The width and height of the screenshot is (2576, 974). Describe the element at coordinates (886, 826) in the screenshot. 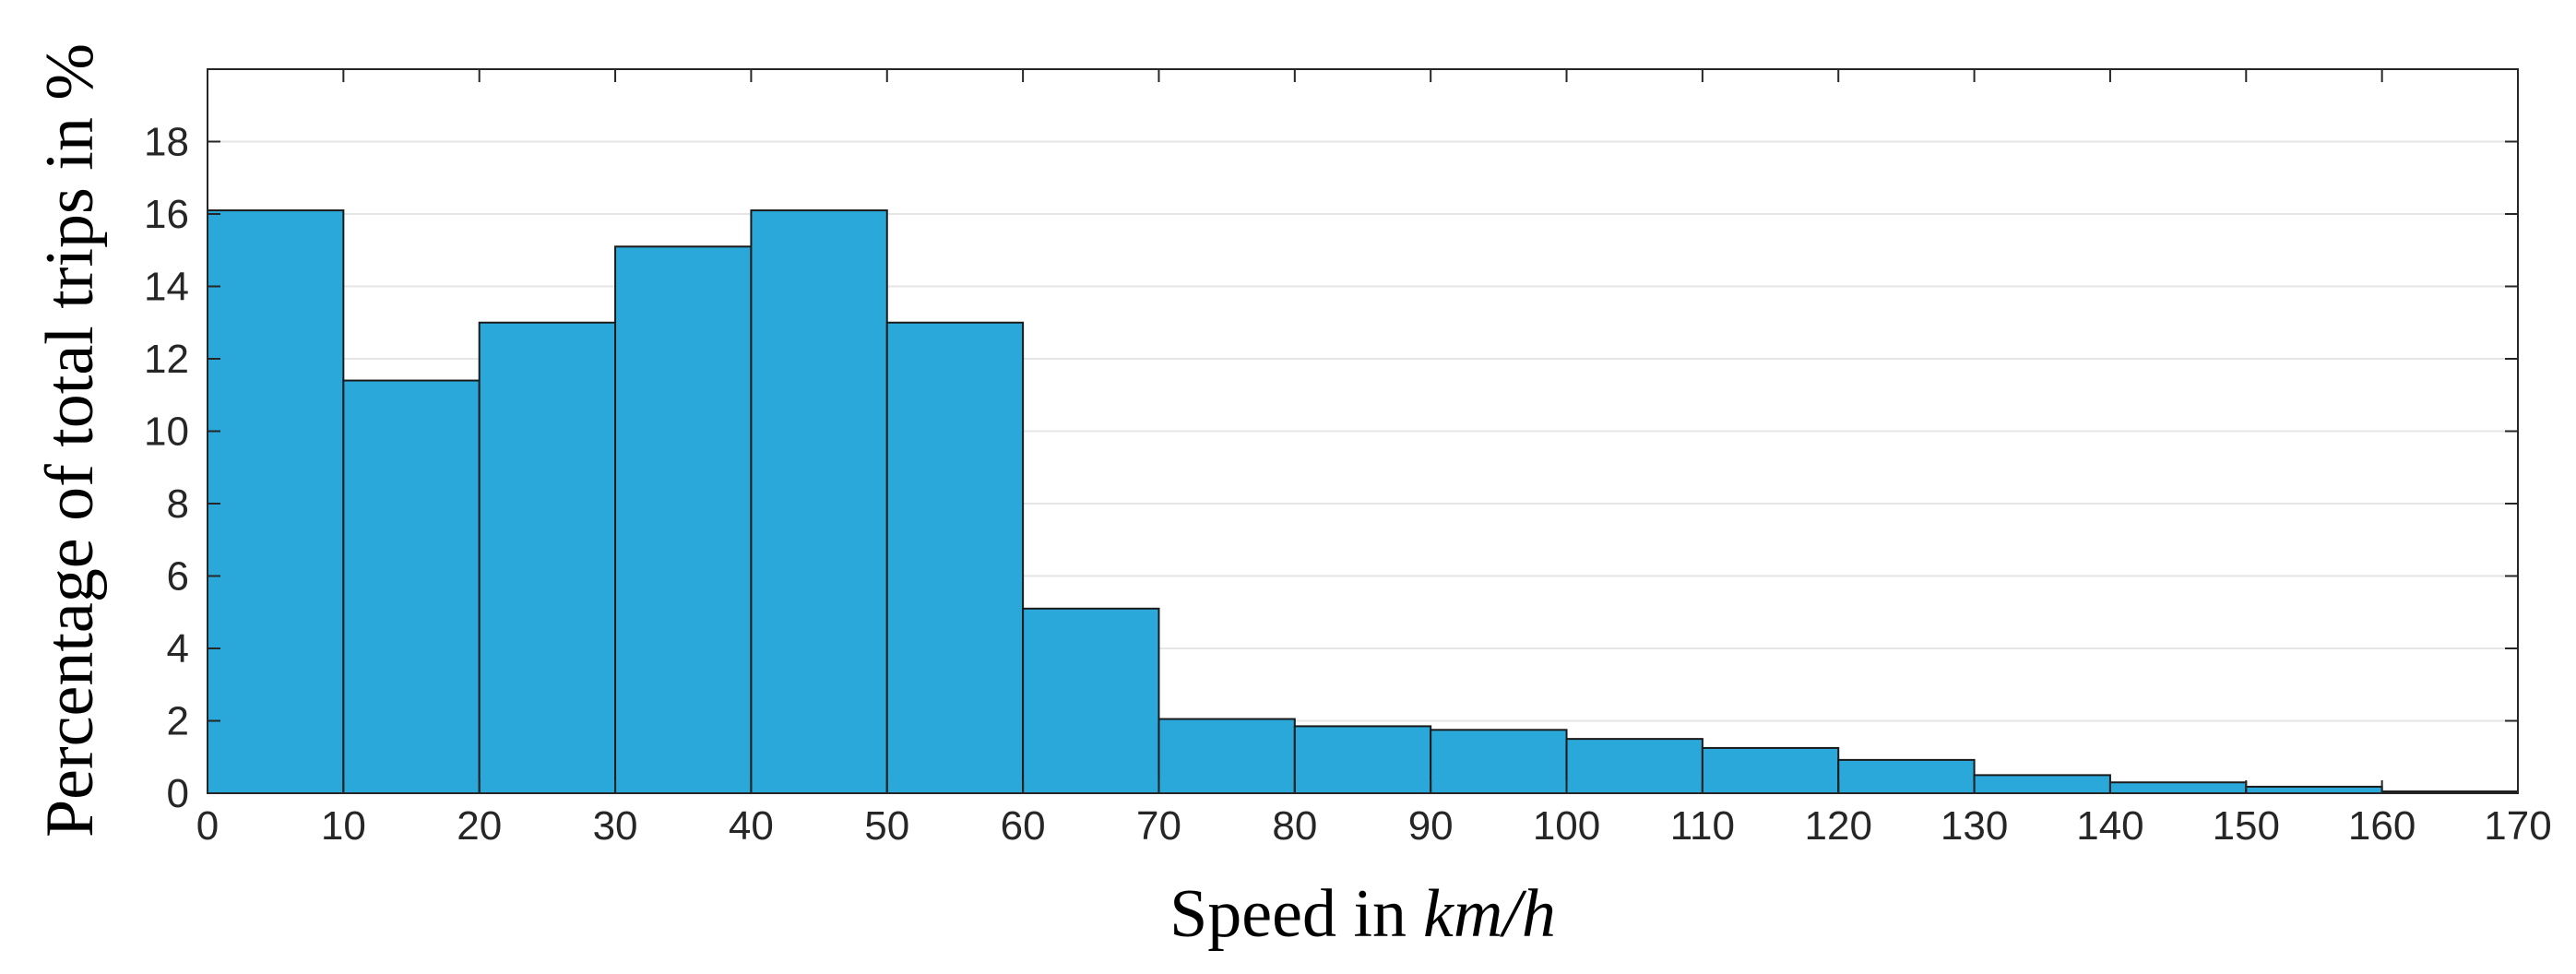

I see `x-tick-label: 50` at that location.